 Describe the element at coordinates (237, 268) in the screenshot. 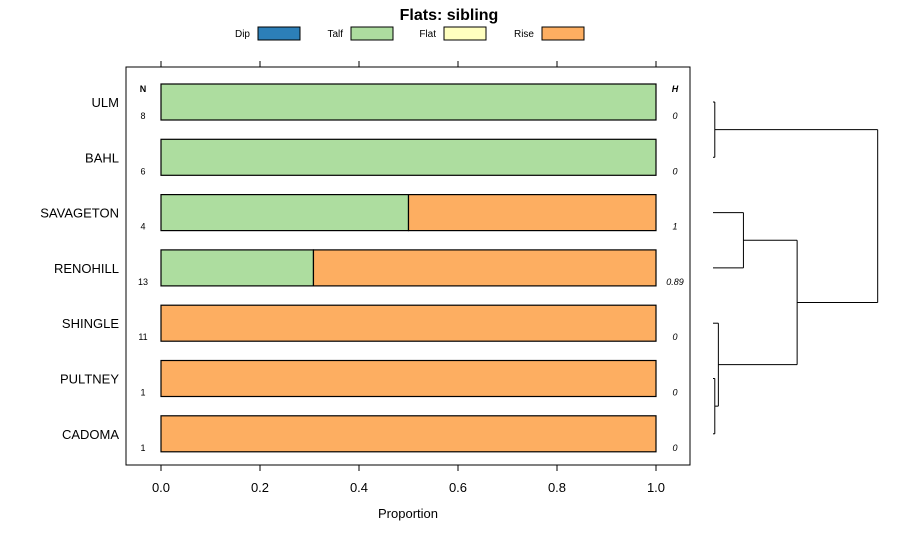

I see `bar-renohill-talf` at that location.